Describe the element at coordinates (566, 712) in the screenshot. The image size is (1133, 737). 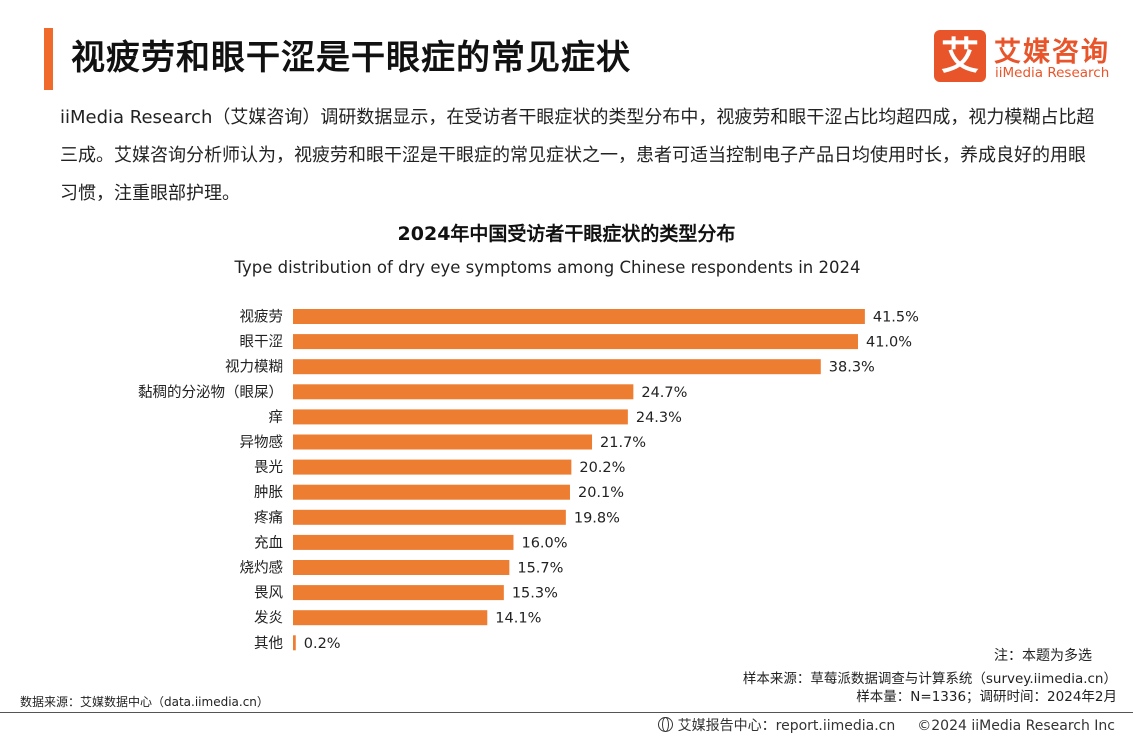
I see `footer-divider` at that location.